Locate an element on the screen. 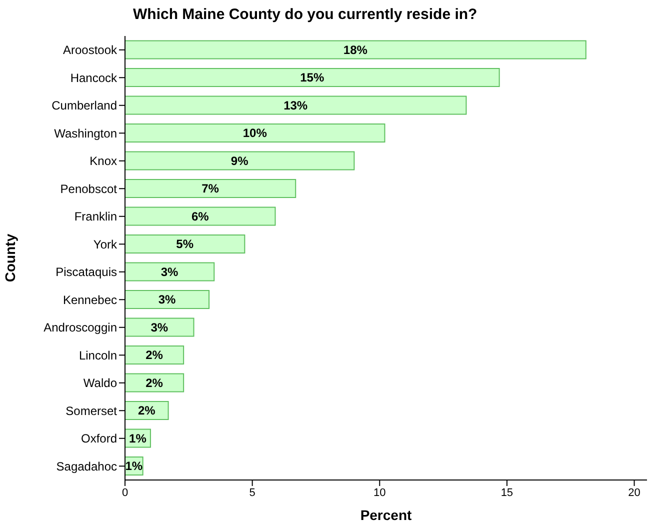  x-tick-label: 0 is located at coordinates (125, 492).